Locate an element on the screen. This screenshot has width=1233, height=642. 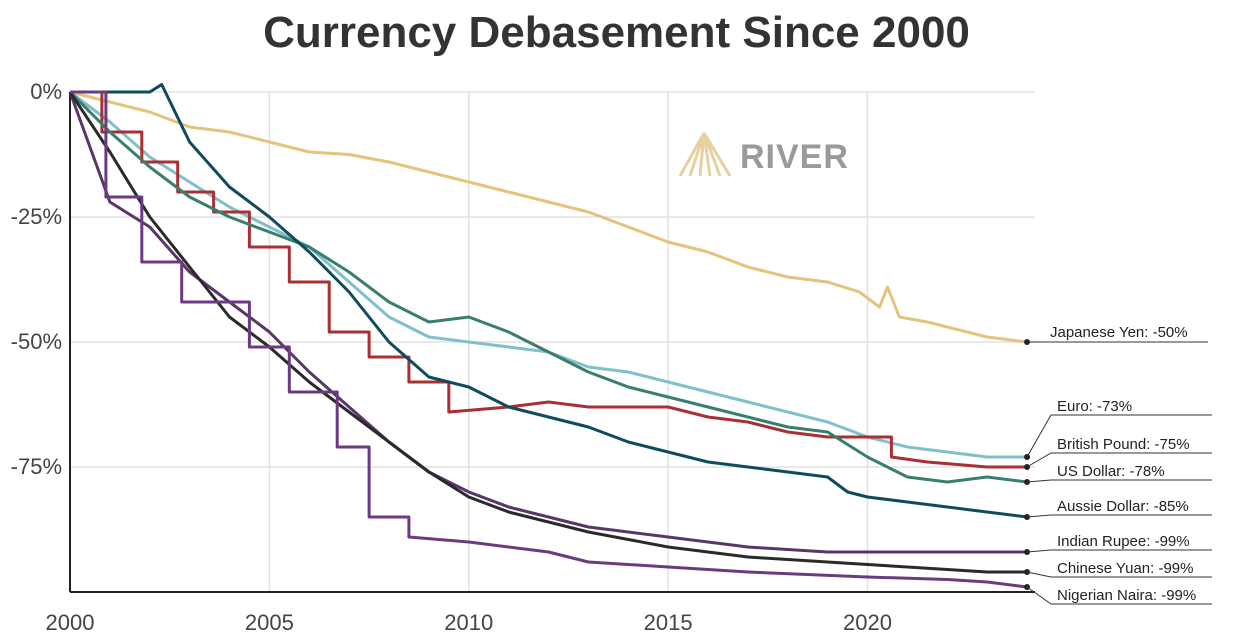
x-tick-label: 2020 is located at coordinates (867, 622).